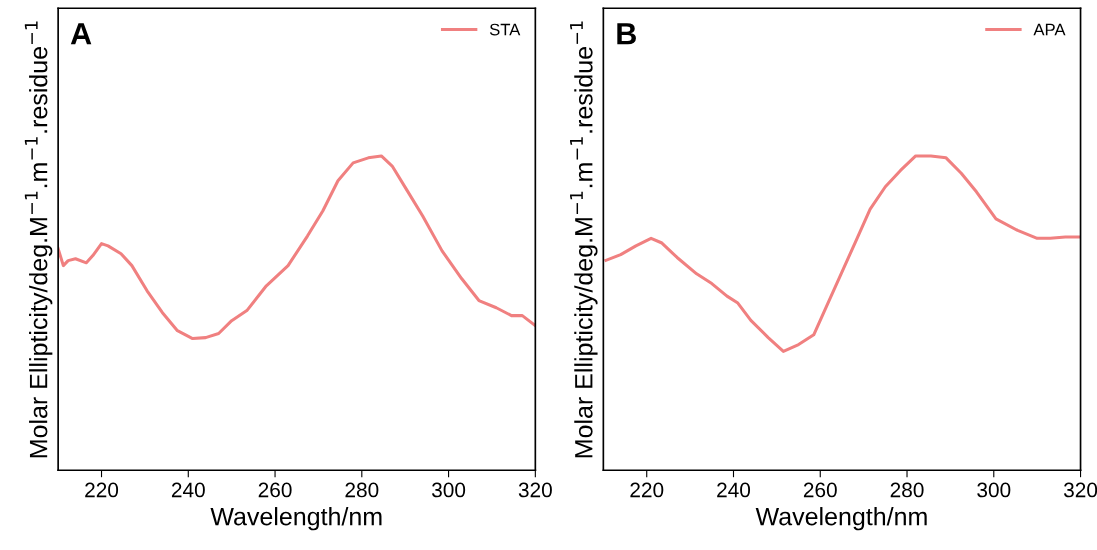  Describe the element at coordinates (1049, 29) in the screenshot. I see `legend-label: APA` at that location.